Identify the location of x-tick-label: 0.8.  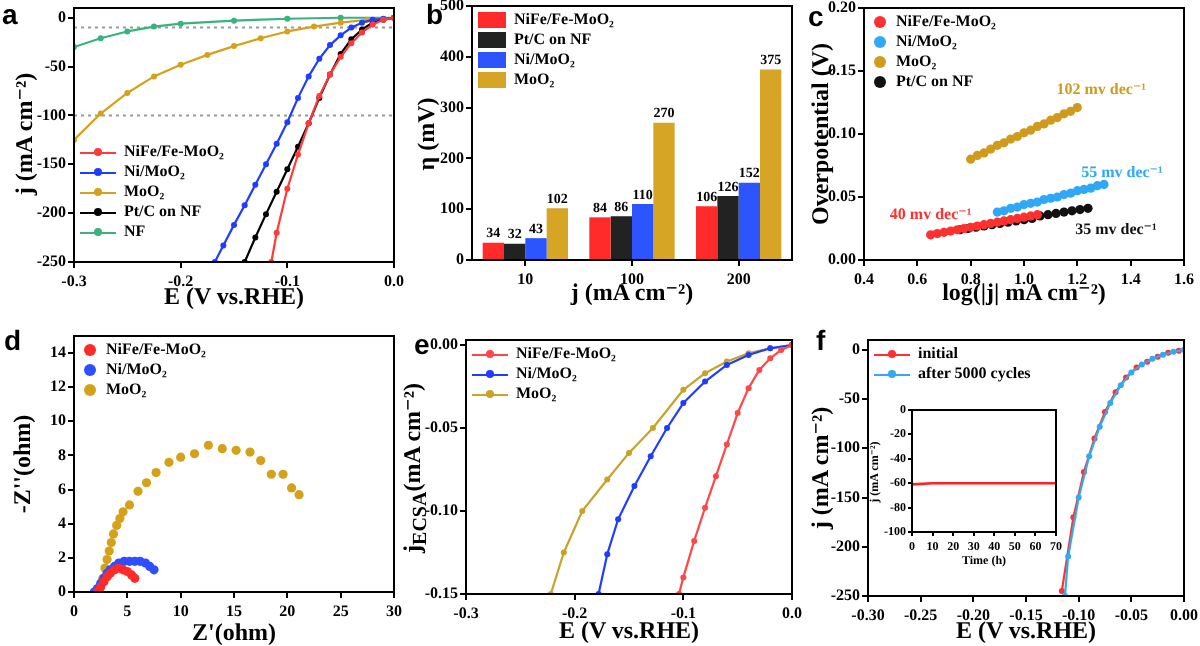
(970, 278).